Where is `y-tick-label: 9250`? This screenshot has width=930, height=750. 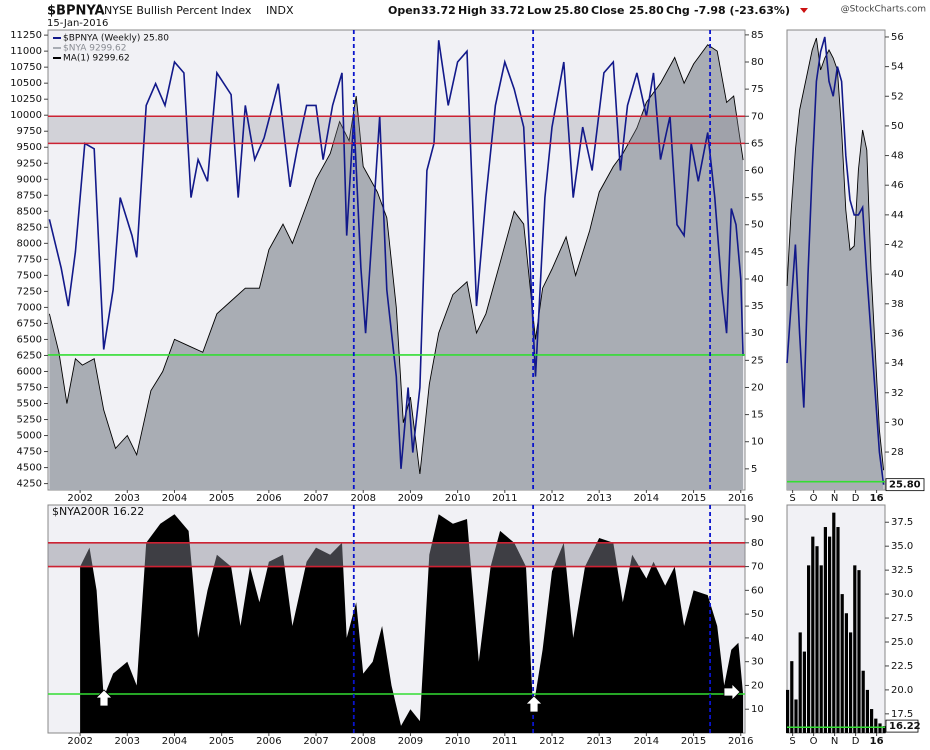 y-tick-label: 9250 is located at coordinates (29, 163).